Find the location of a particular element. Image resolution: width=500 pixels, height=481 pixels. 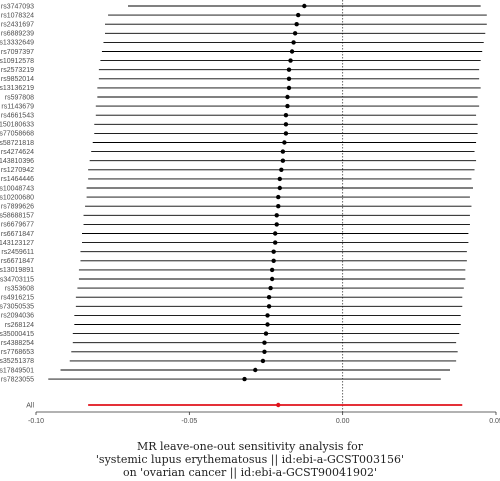

row-label: rs4274624 is located at coordinates (17, 152).